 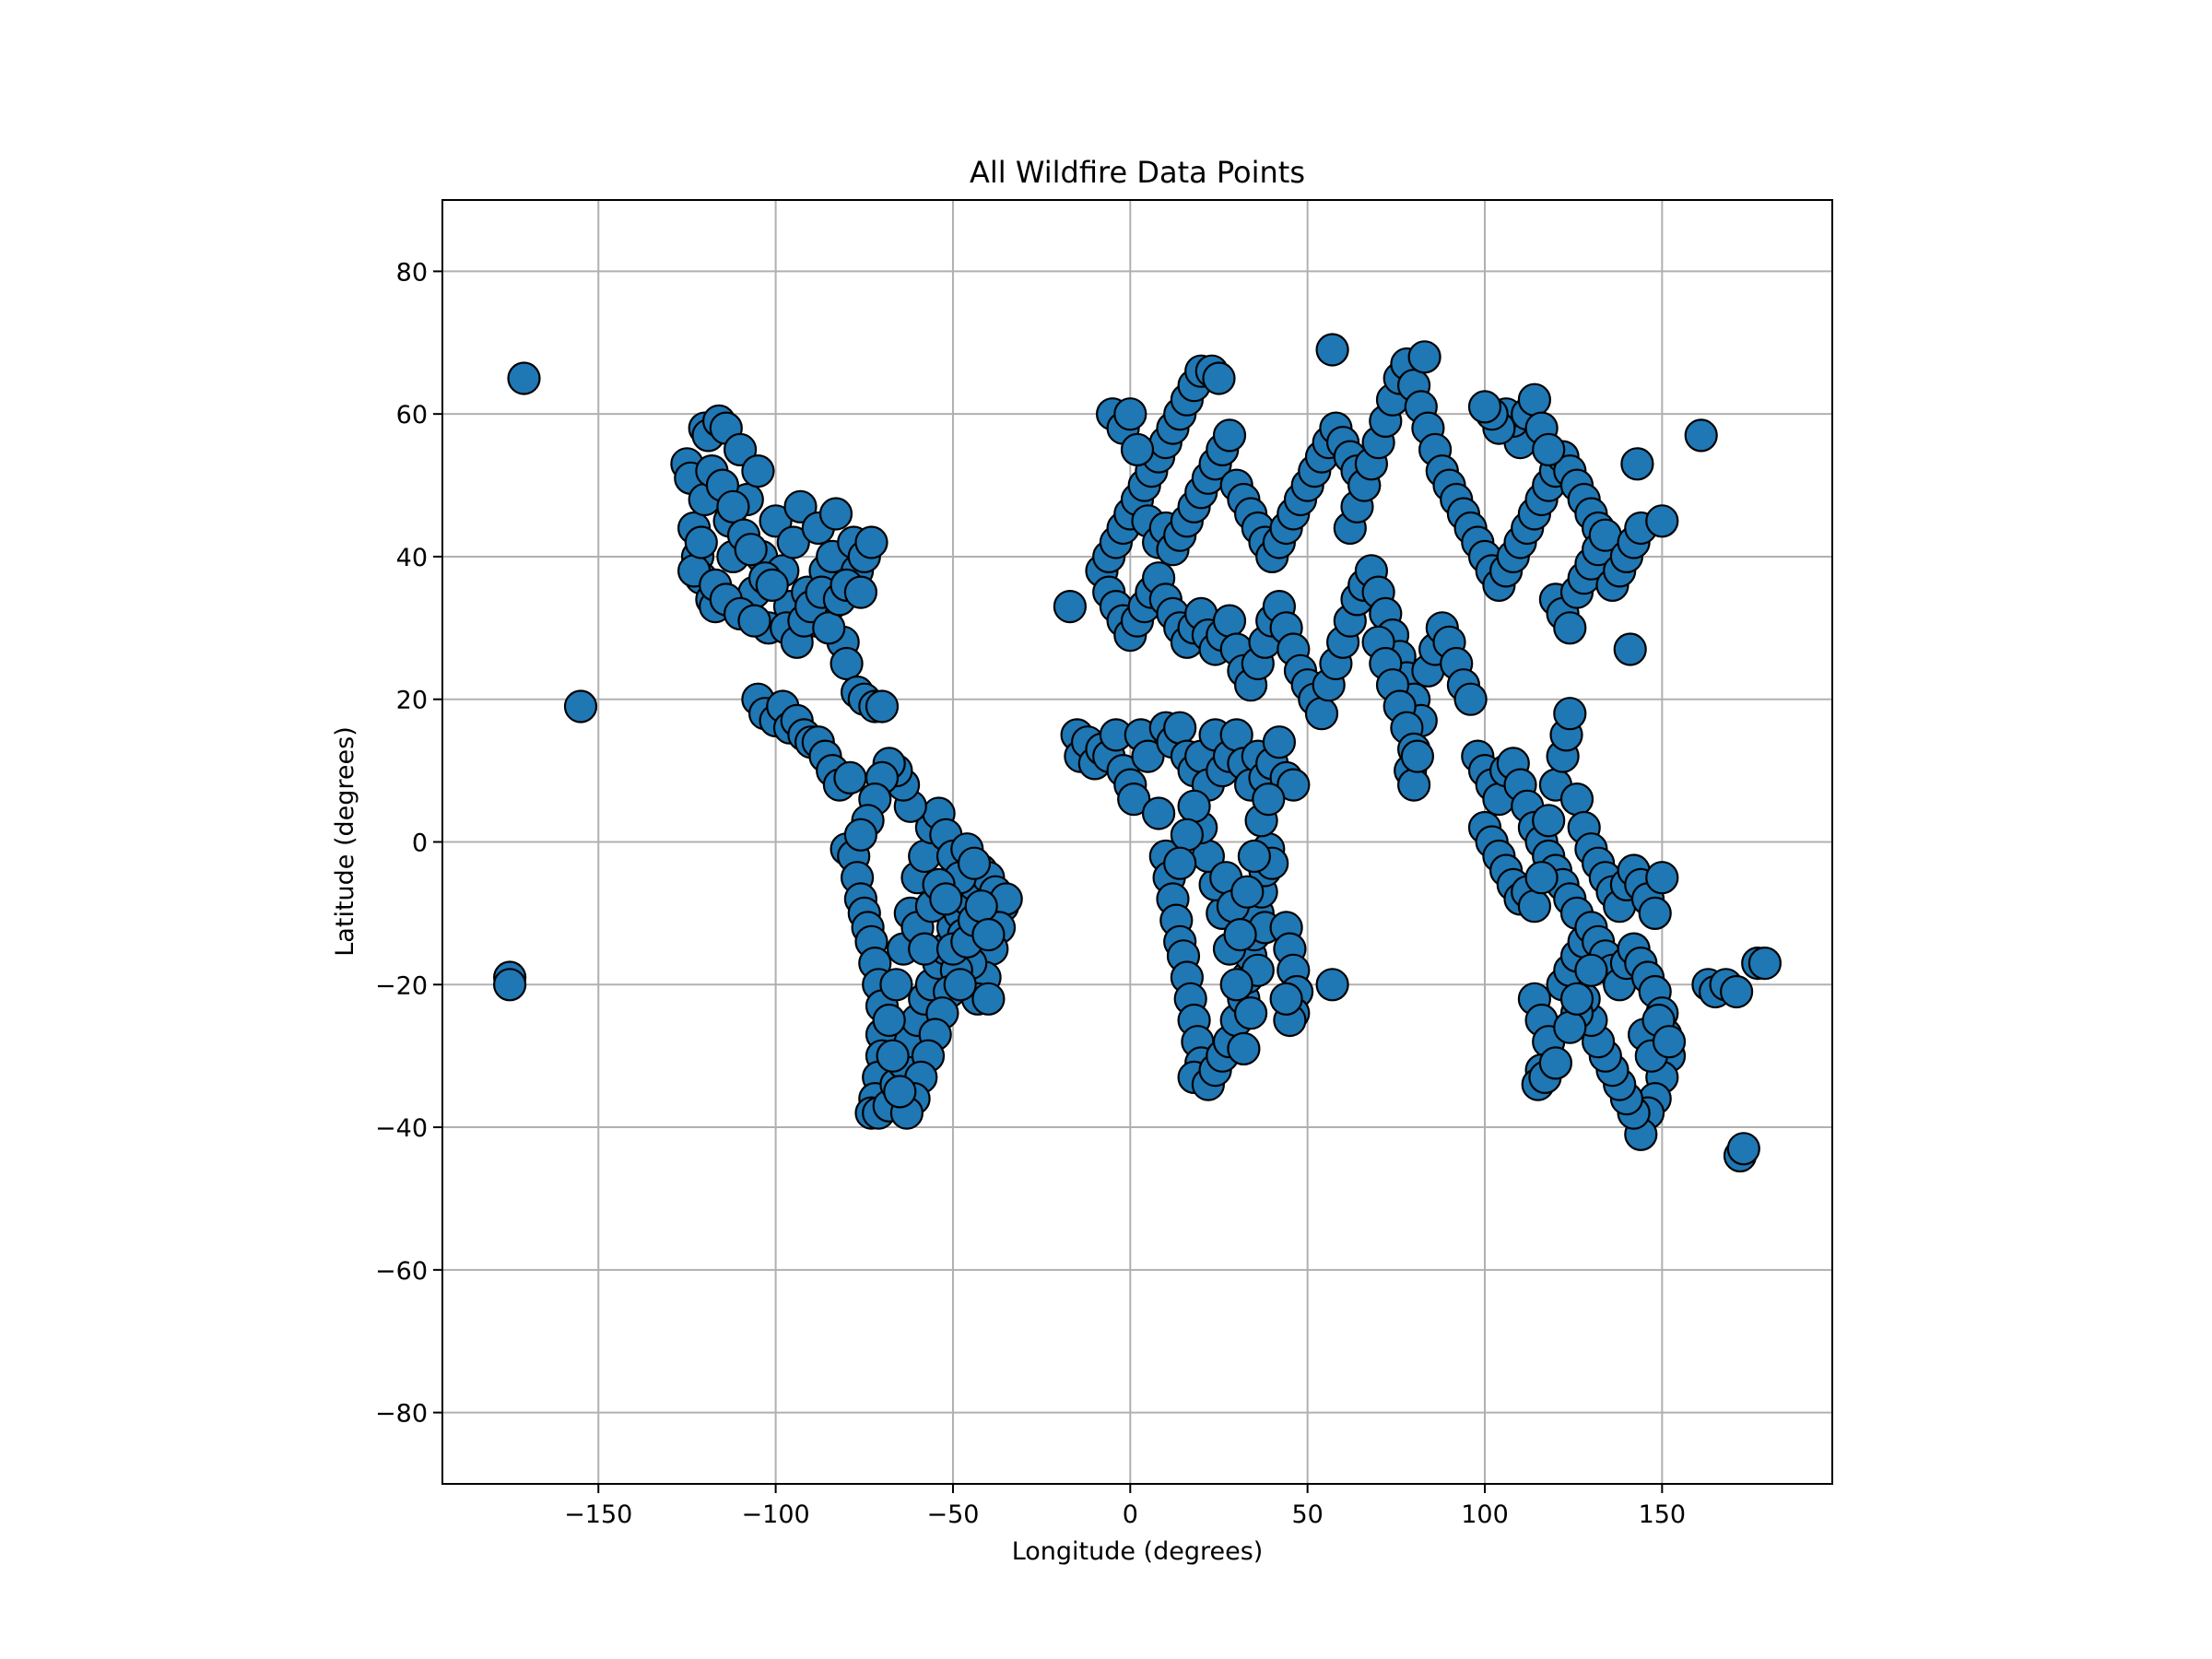 What do you see at coordinates (1485, 1514) in the screenshot?
I see `x-tick-label: 100` at bounding box center [1485, 1514].